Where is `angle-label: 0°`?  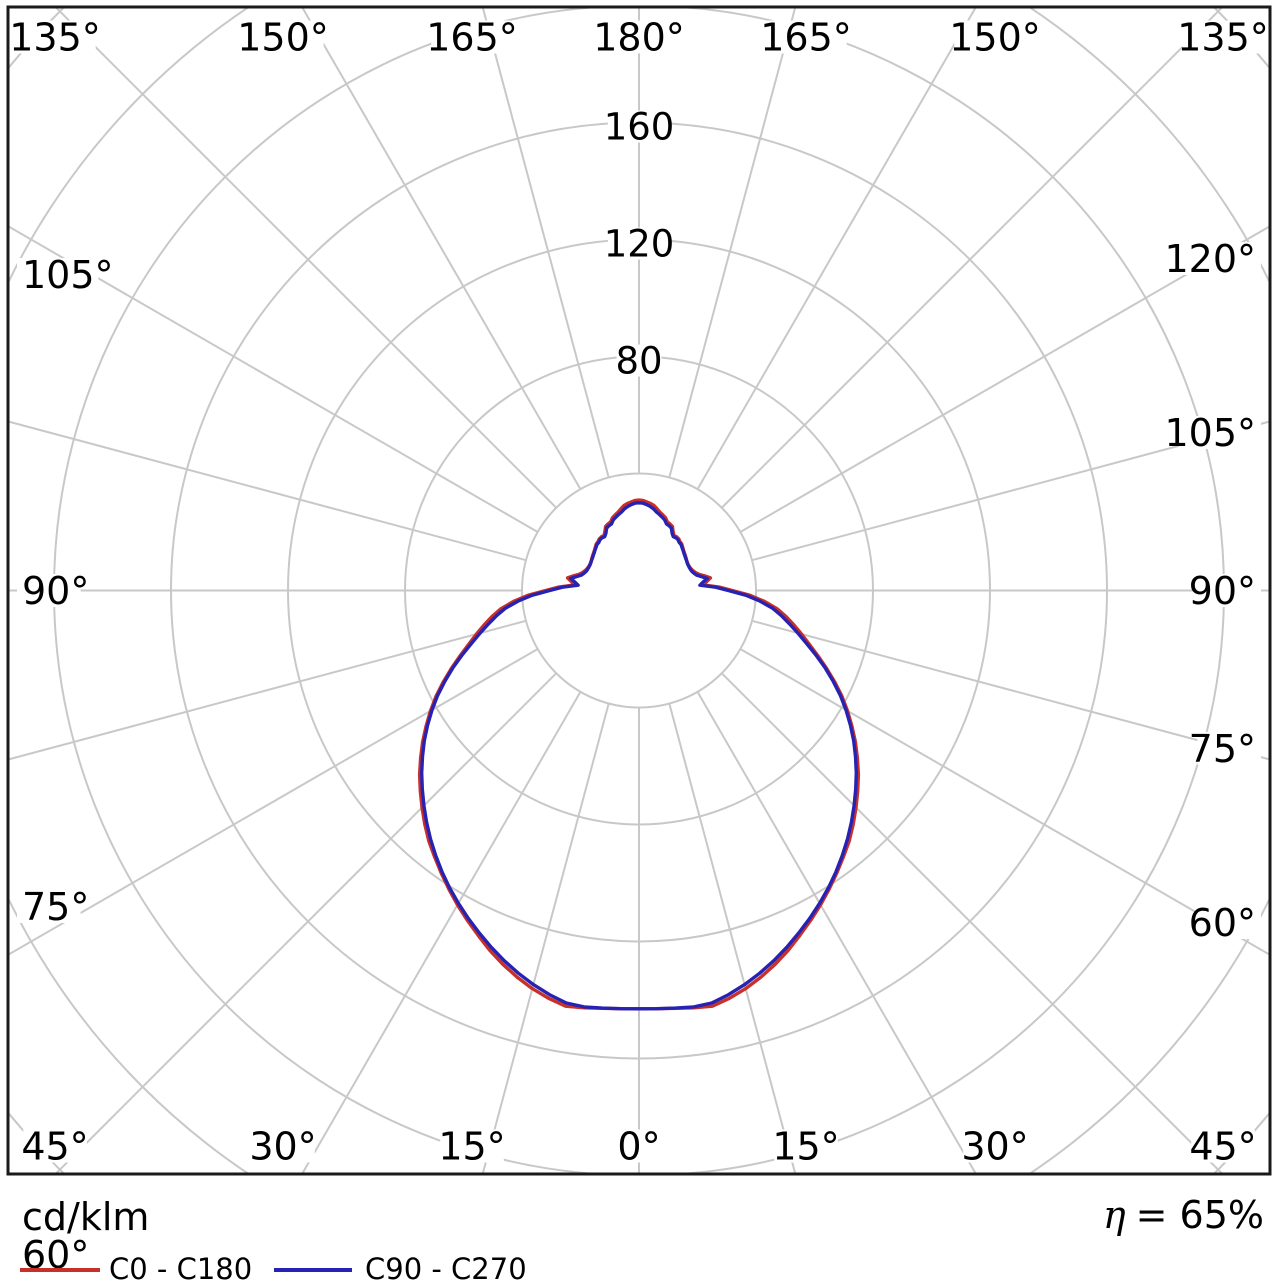
angle-label: 0° is located at coordinates (638, 1147).